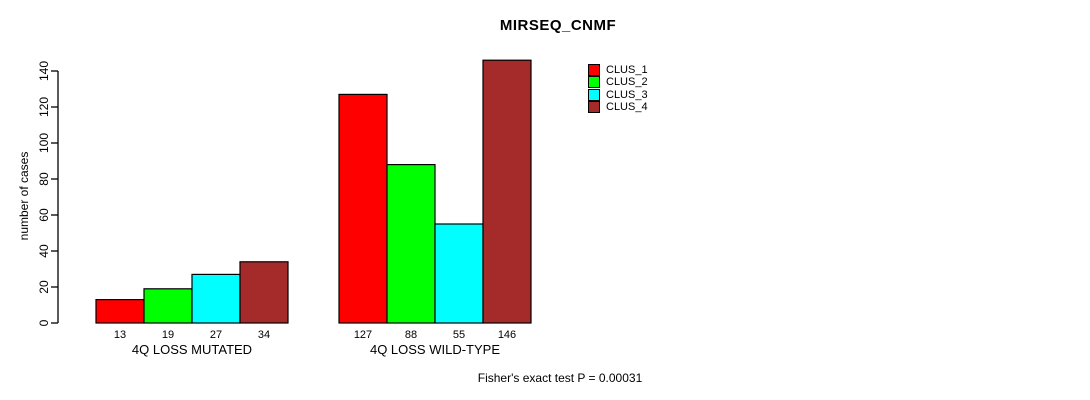  I want to click on chart-title: MIRSEQ_CNMF, so click(558, 25).